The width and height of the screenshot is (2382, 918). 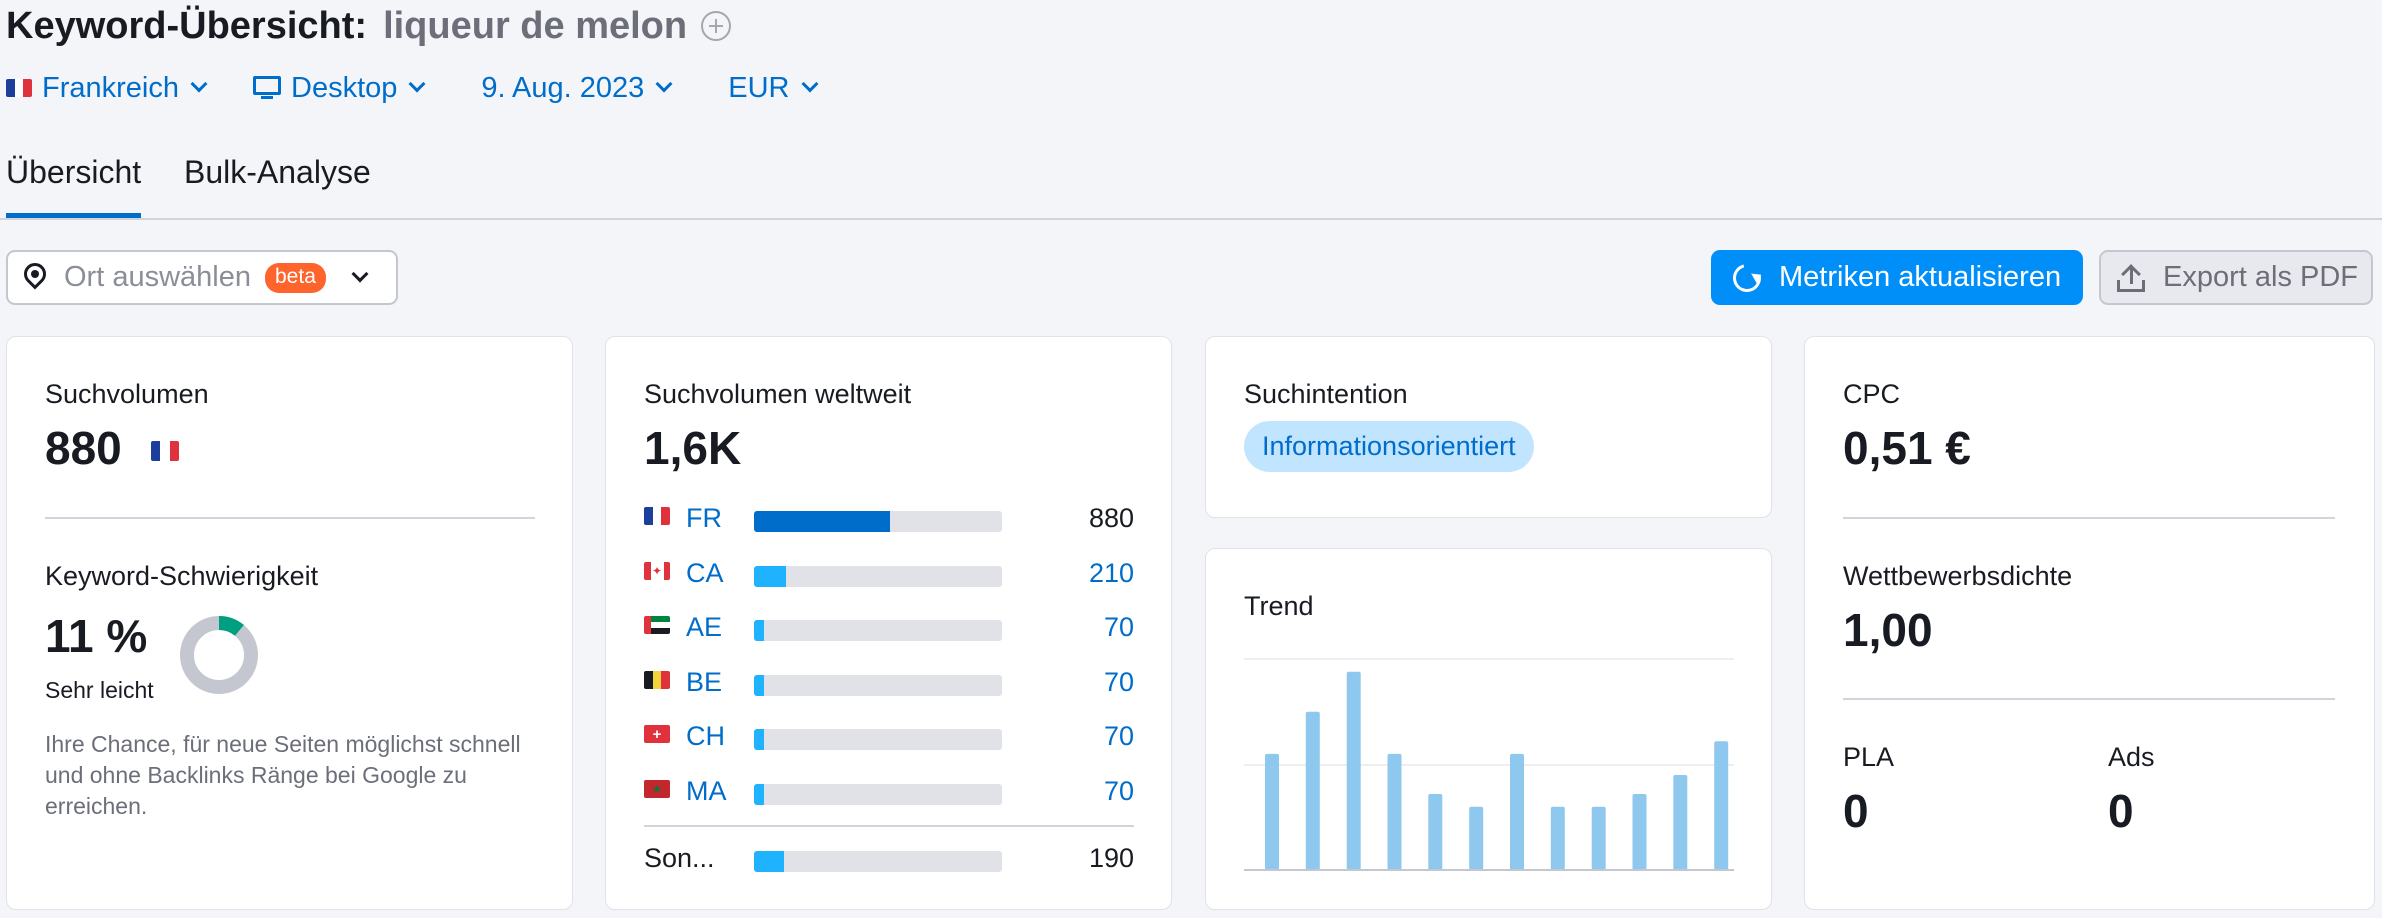 What do you see at coordinates (778, 394) in the screenshot?
I see `global-volume-label: Suchvolumen weltweit` at bounding box center [778, 394].